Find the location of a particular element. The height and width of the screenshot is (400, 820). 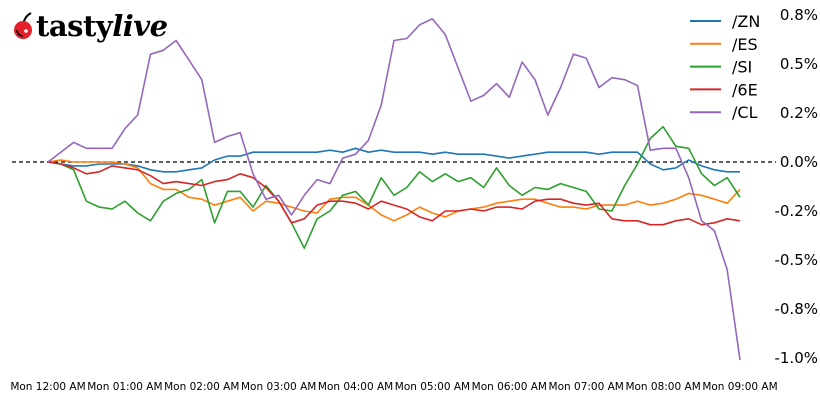

y-tick-label: -1.0% is located at coordinates (796, 358).